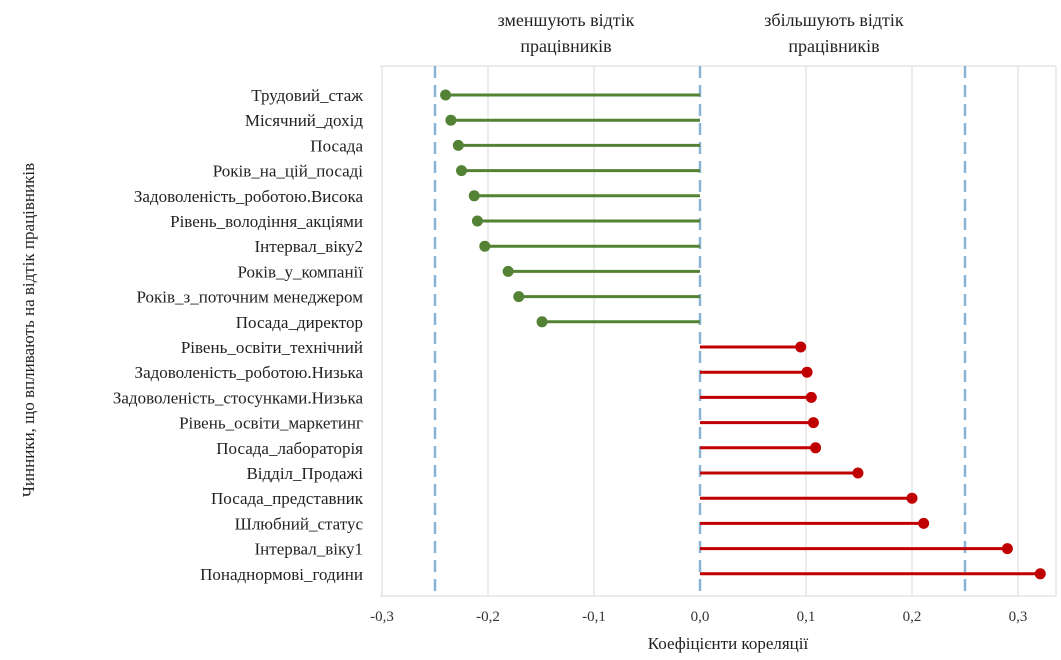 This screenshot has width=1061, height=660. I want to click on category-label: Задоволеність_роботою.Висока, so click(249, 196).